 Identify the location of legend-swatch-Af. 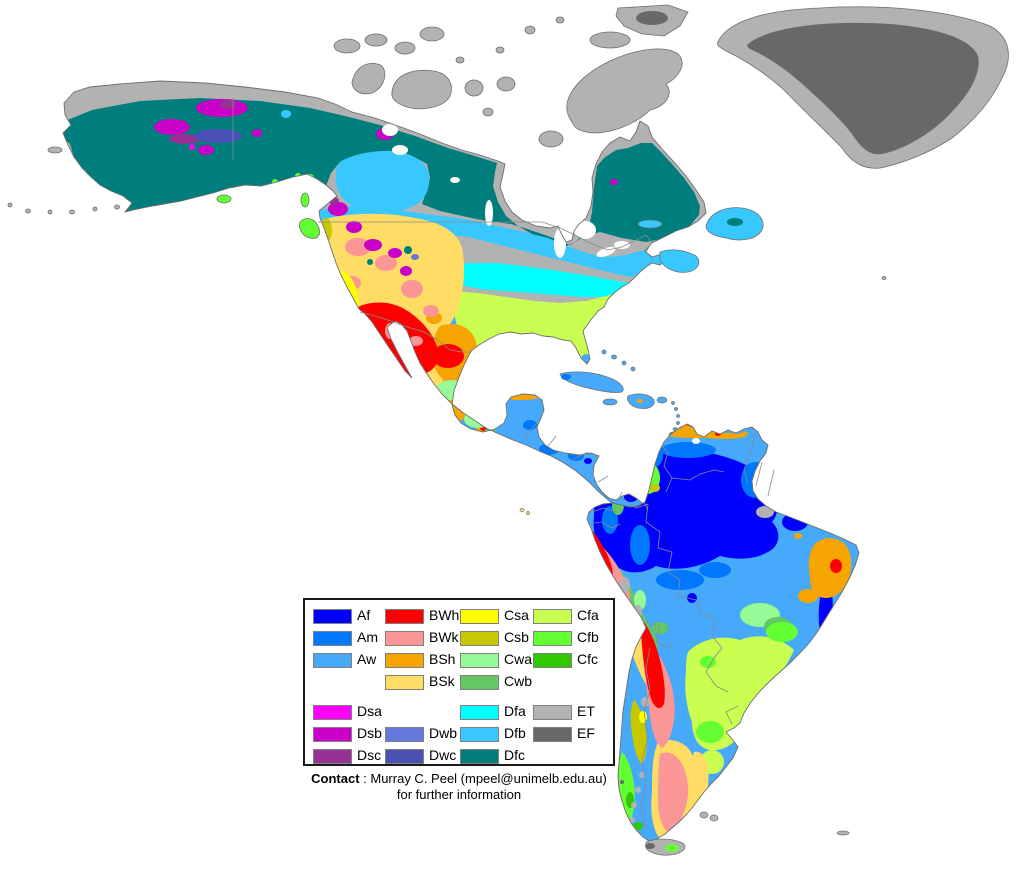
(332, 616).